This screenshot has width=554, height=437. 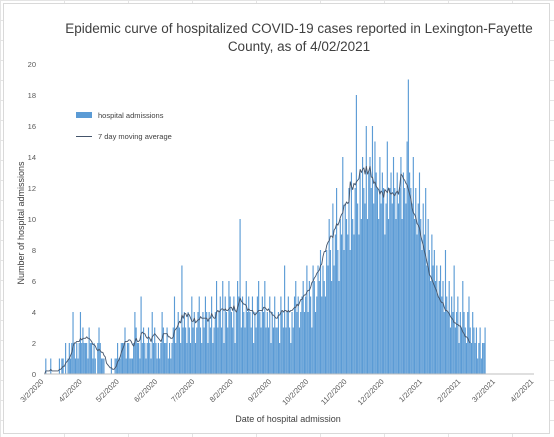 What do you see at coordinates (32, 95) in the screenshot?
I see `y-tick-label: 18` at bounding box center [32, 95].